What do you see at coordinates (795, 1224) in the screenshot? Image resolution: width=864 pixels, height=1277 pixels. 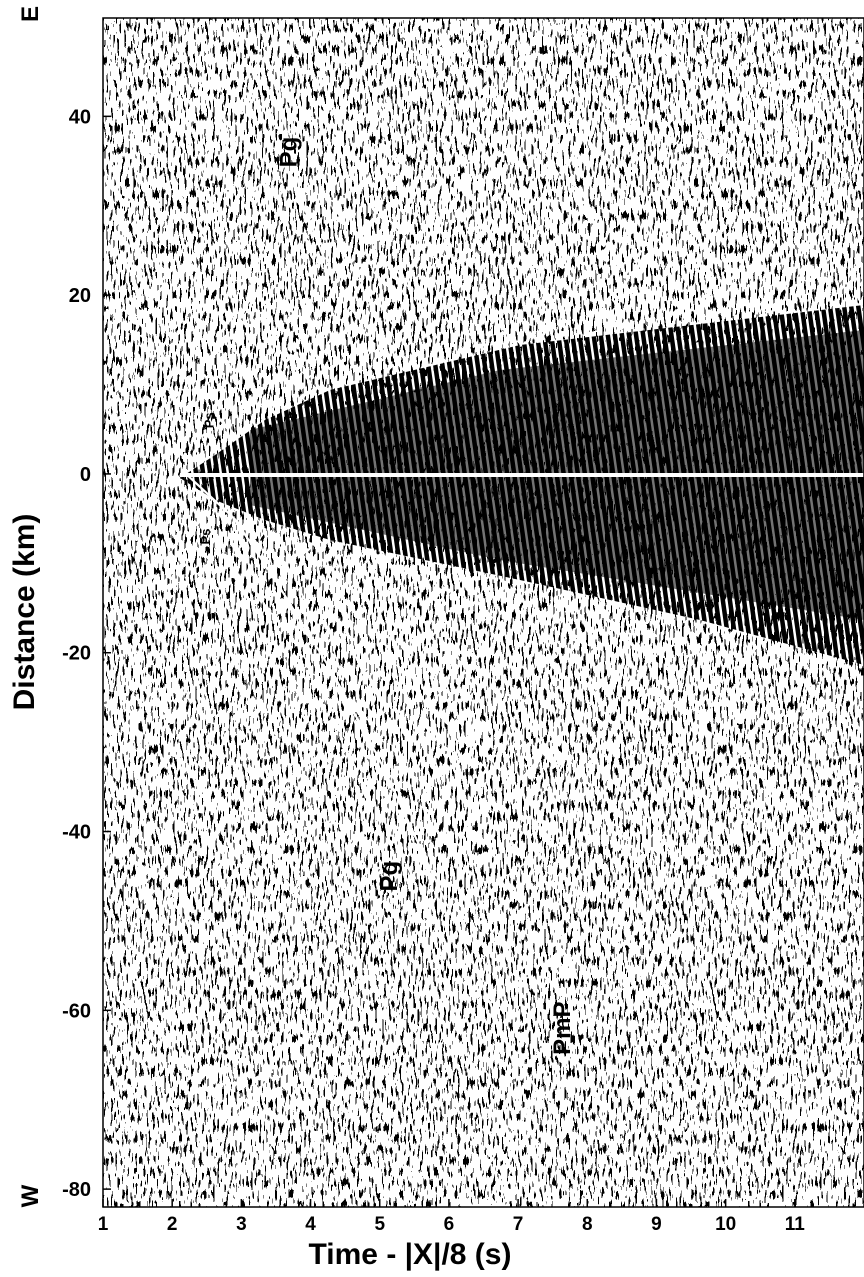 I see `x-tick-label: 11` at bounding box center [795, 1224].